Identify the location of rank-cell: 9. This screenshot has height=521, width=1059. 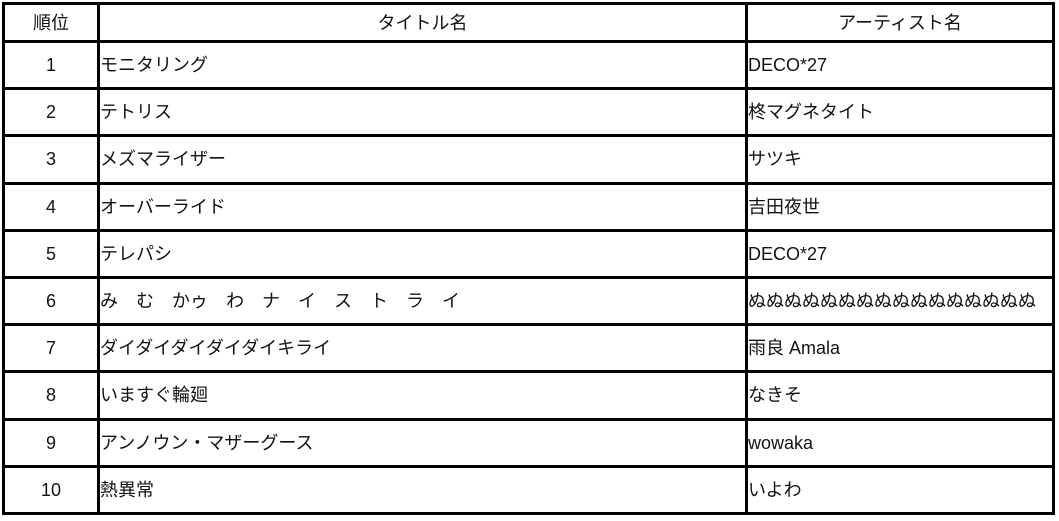
(51, 442).